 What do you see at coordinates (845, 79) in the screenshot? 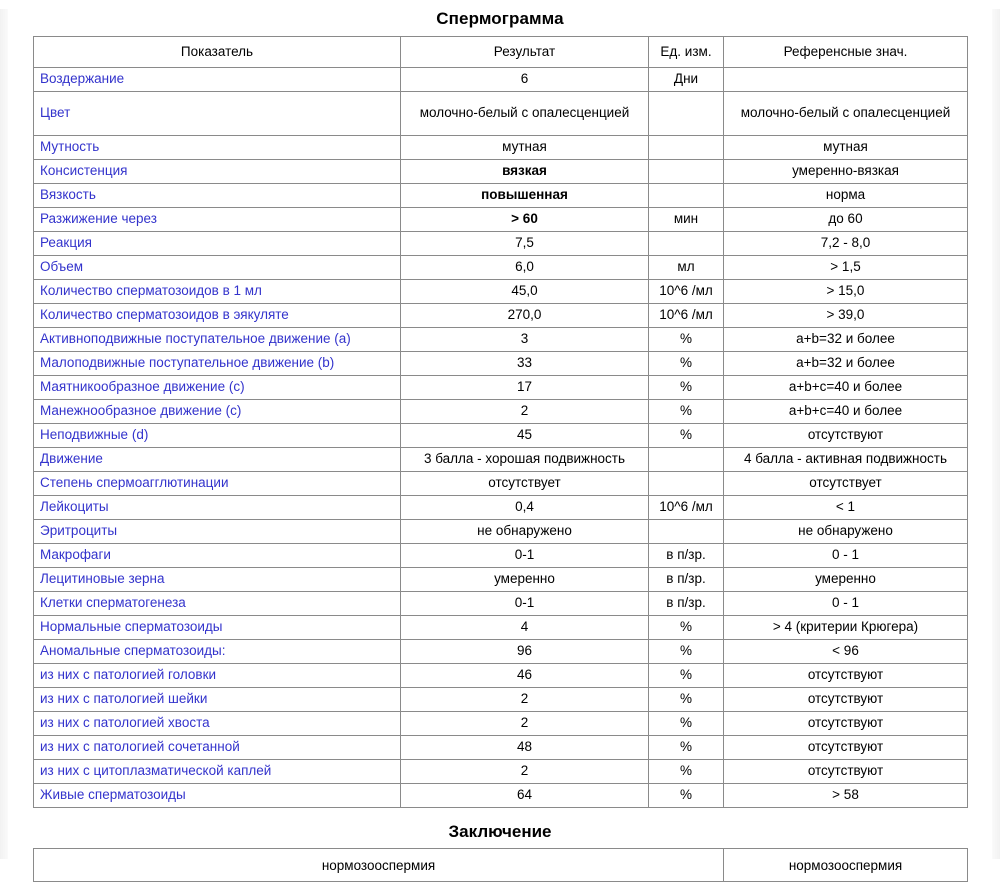
I see `cell-reference` at bounding box center [845, 79].